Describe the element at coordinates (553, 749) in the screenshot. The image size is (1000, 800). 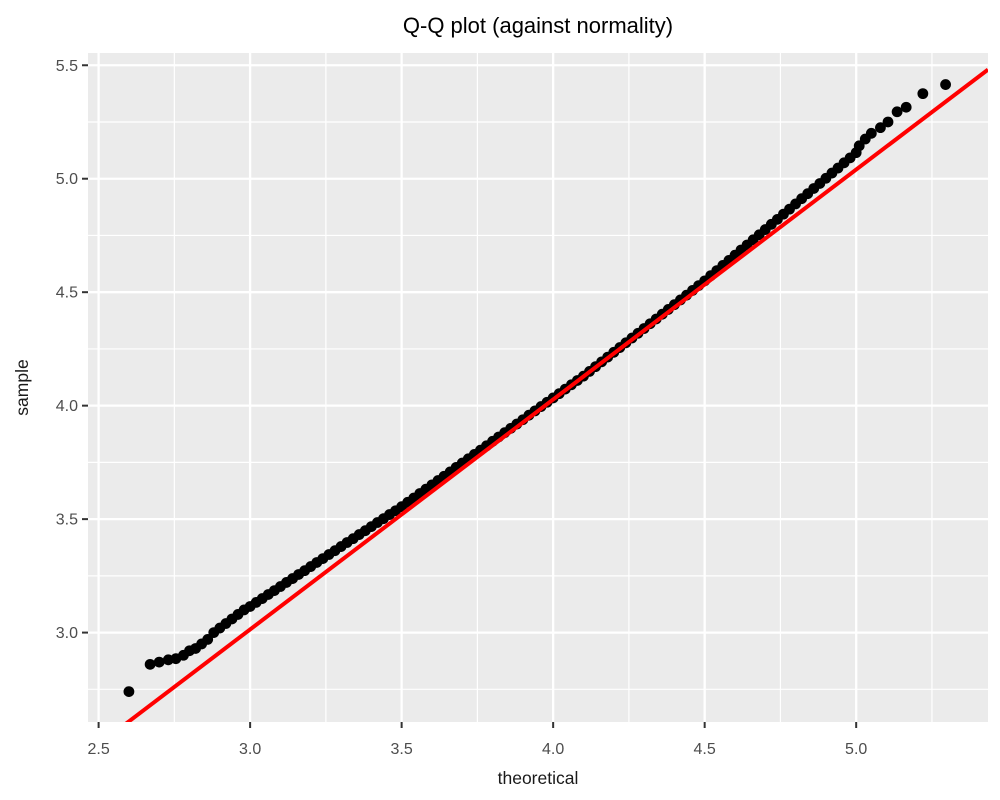
I see `x-tick-label: 4.0` at that location.